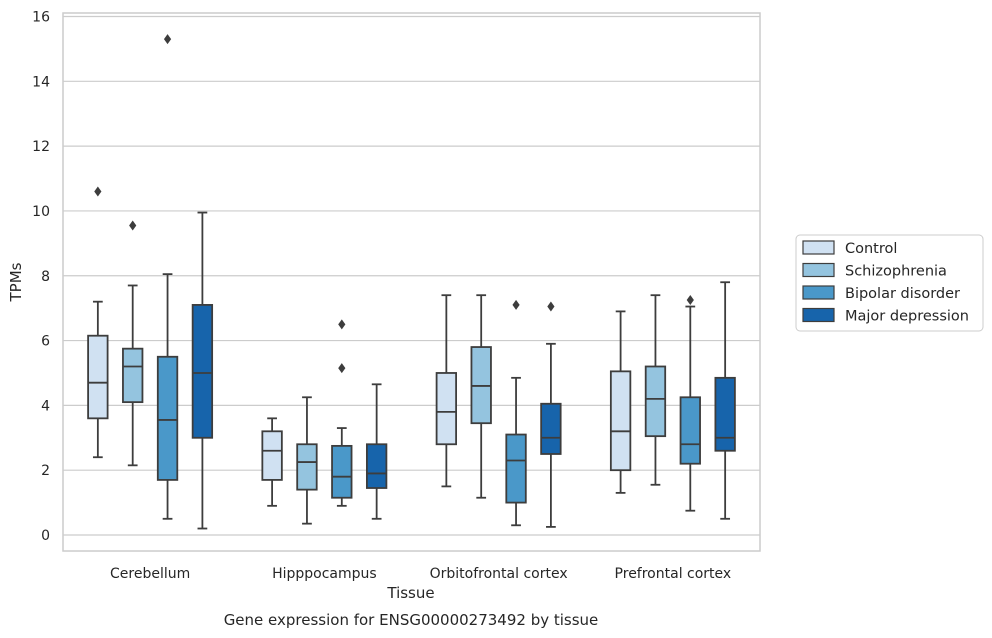  What do you see at coordinates (45, 342) in the screenshot?
I see `y-tick-label: 6` at bounding box center [45, 342].